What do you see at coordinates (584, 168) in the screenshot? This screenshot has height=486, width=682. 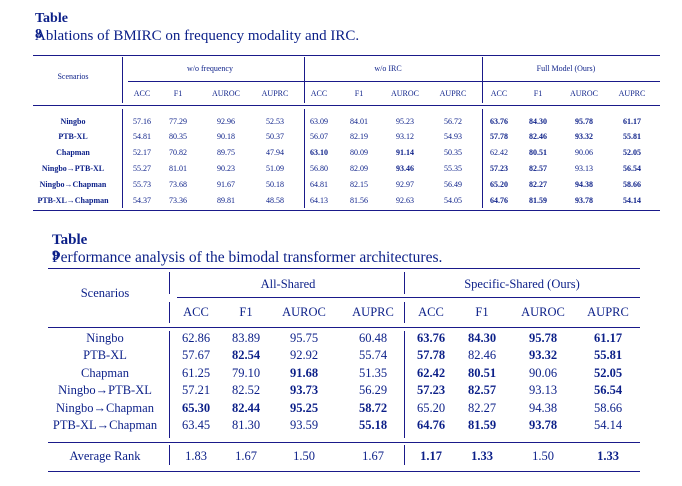 I see `table-cell: 93.13` at bounding box center [584, 168].